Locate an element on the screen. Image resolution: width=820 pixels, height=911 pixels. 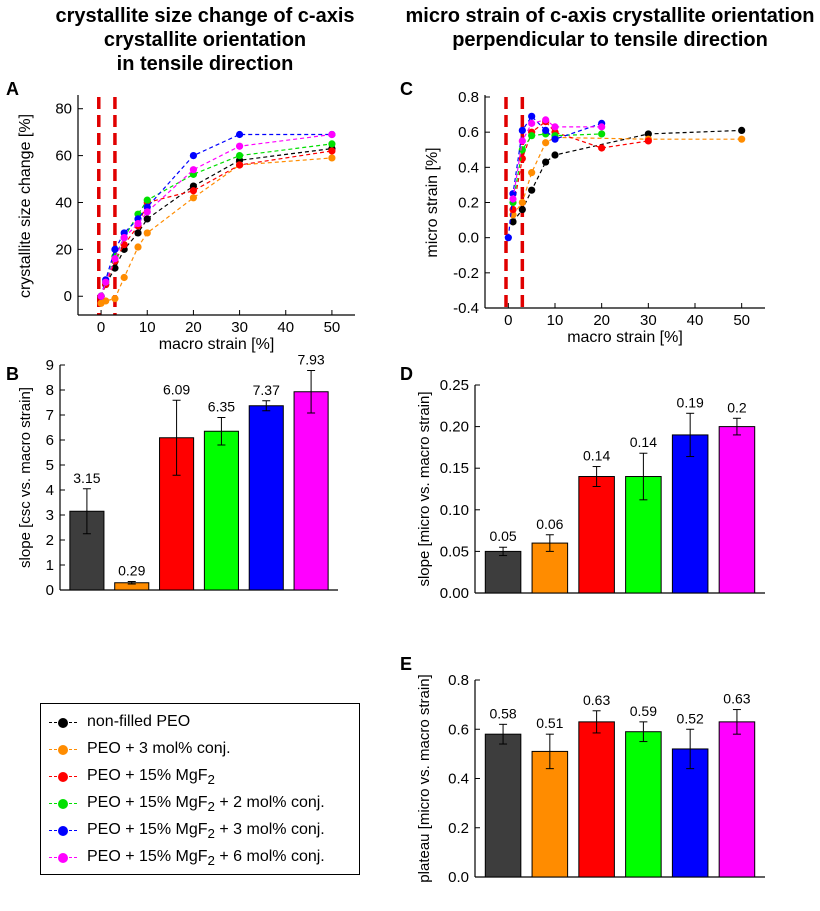
bar-value-label: 0.63 is located at coordinates (736, 699).